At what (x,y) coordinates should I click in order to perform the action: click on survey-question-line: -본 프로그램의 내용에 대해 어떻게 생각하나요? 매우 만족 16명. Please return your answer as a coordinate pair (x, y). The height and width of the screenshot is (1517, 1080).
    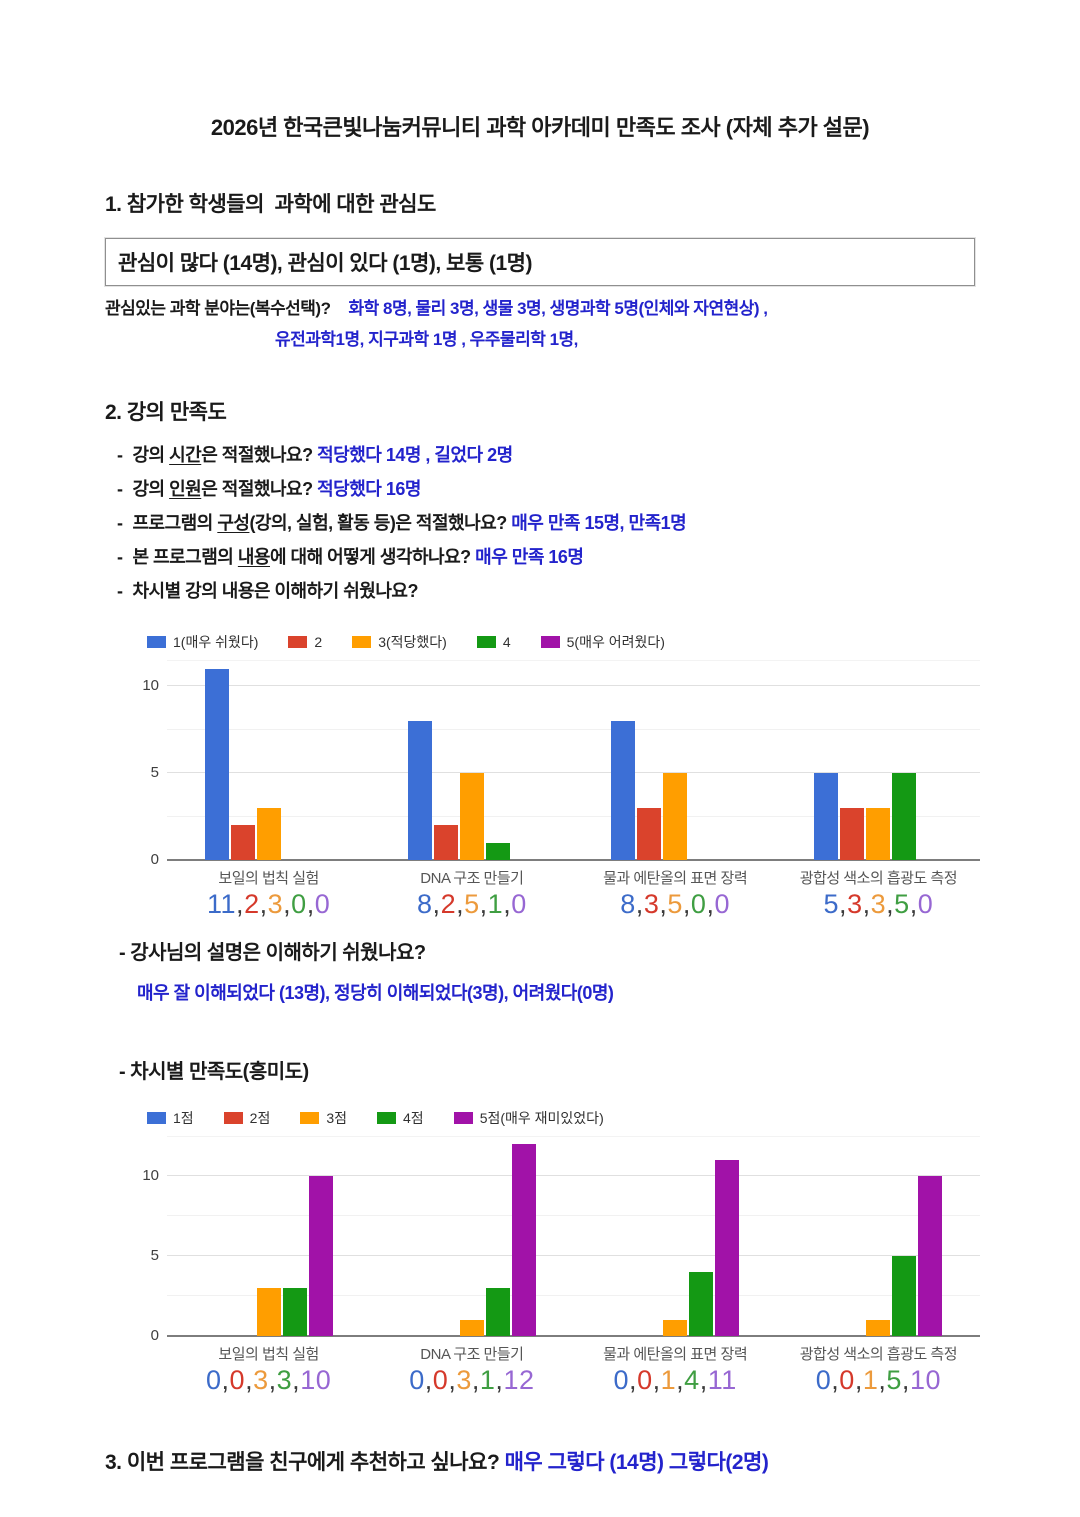
    Looking at the image, I should click on (540, 557).